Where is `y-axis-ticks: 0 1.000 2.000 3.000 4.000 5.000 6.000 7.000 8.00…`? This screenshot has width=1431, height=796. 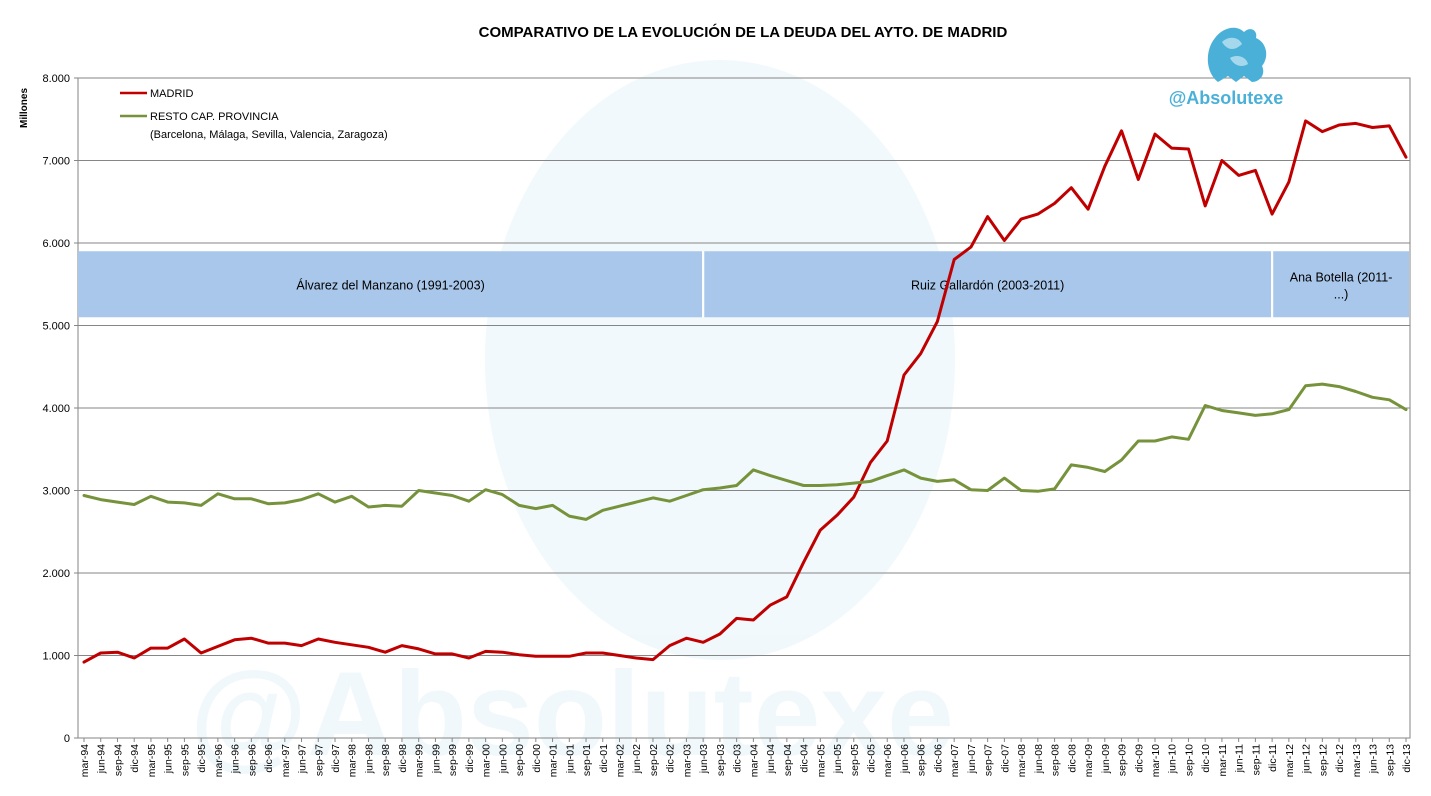
y-axis-ticks: 0 1.000 2.000 3.000 4.000 5.000 6.000 7.000 8.00… is located at coordinates (60, 409).